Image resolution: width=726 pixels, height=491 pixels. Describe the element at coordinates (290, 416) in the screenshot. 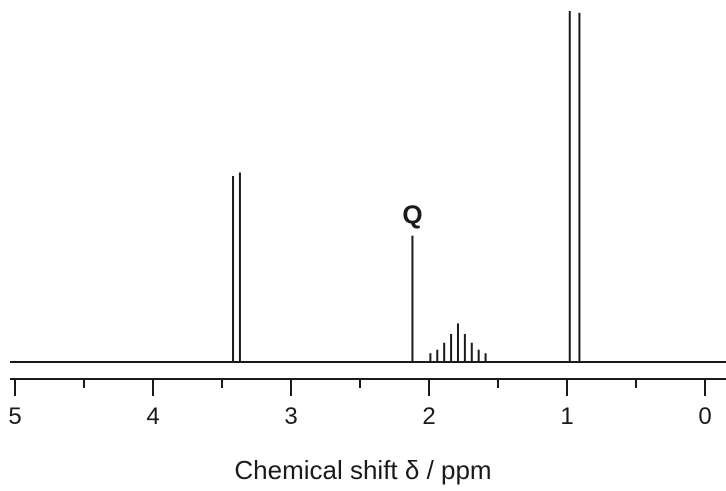

I see `x-axis-tick-label: 3` at that location.